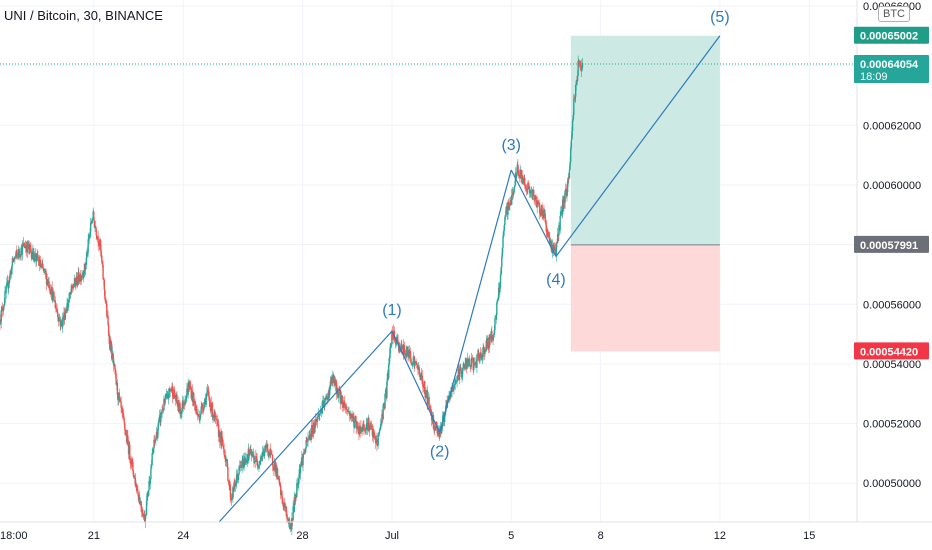 The width and height of the screenshot is (932, 550). Describe the element at coordinates (645, 140) in the screenshot. I see `profit-zone` at that location.